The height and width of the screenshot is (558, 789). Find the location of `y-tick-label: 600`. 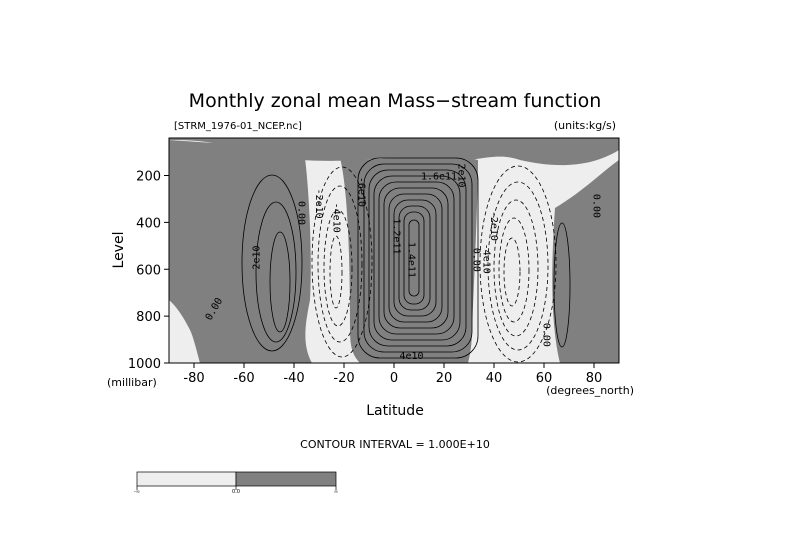

y-tick-label: 600 is located at coordinates (148, 270).